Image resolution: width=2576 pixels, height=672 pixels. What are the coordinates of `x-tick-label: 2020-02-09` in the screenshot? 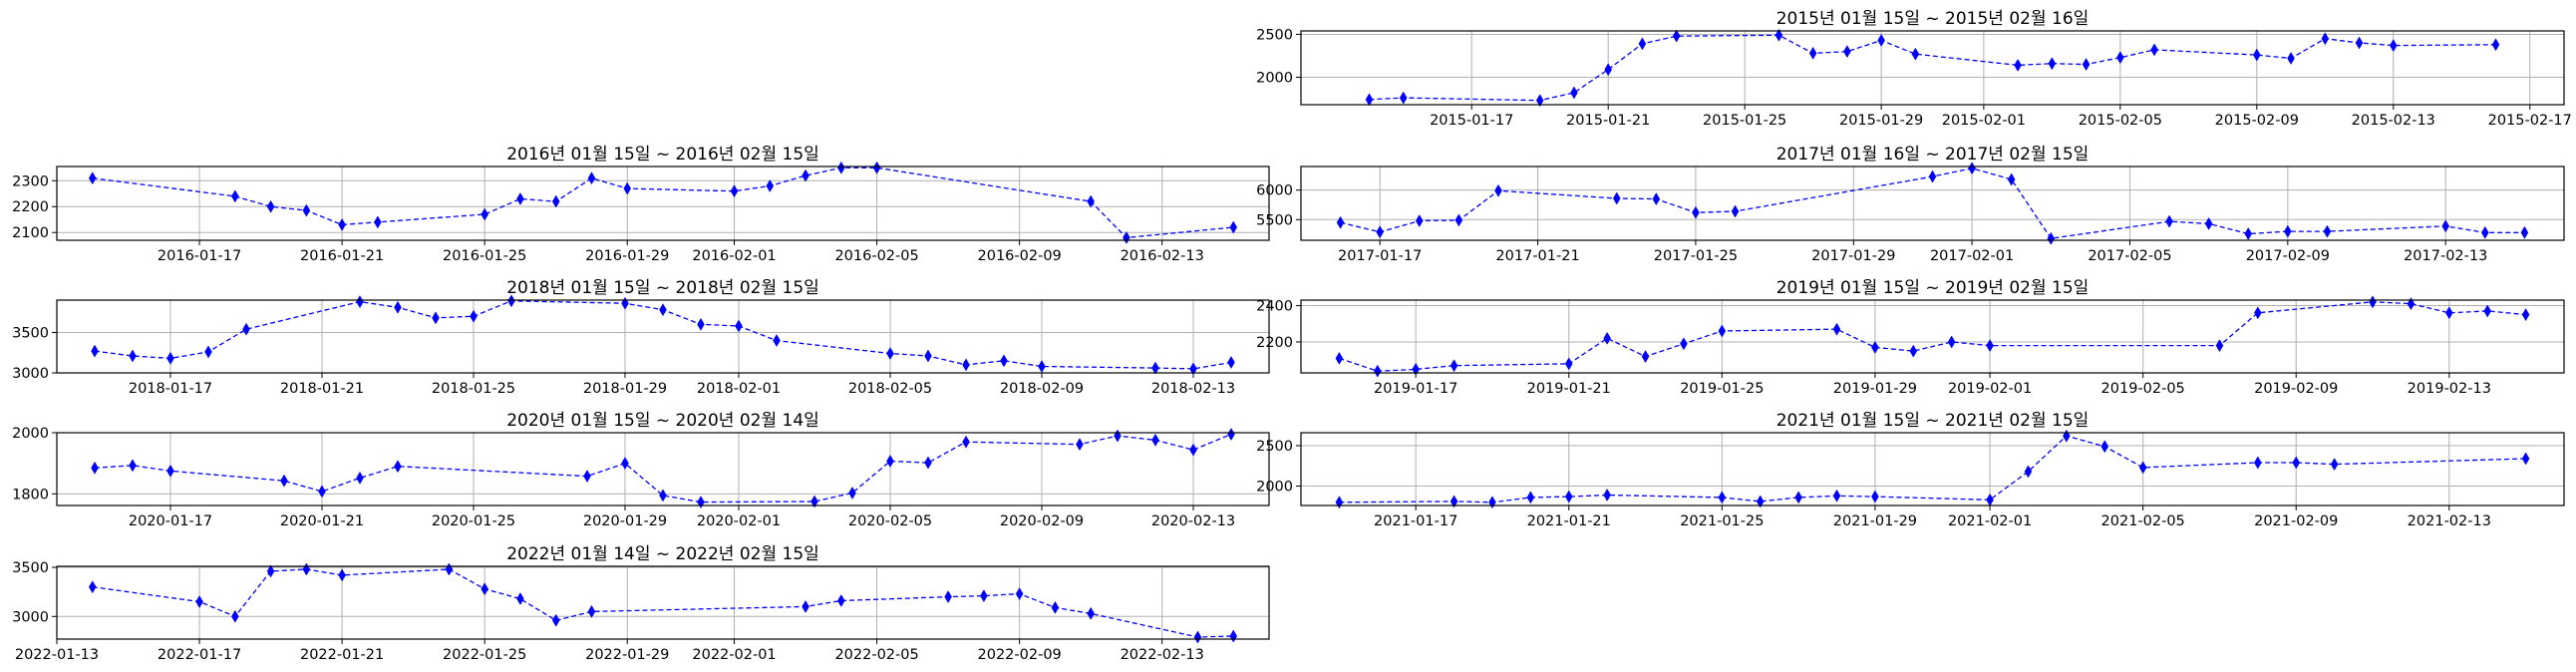 It's located at (1042, 521).